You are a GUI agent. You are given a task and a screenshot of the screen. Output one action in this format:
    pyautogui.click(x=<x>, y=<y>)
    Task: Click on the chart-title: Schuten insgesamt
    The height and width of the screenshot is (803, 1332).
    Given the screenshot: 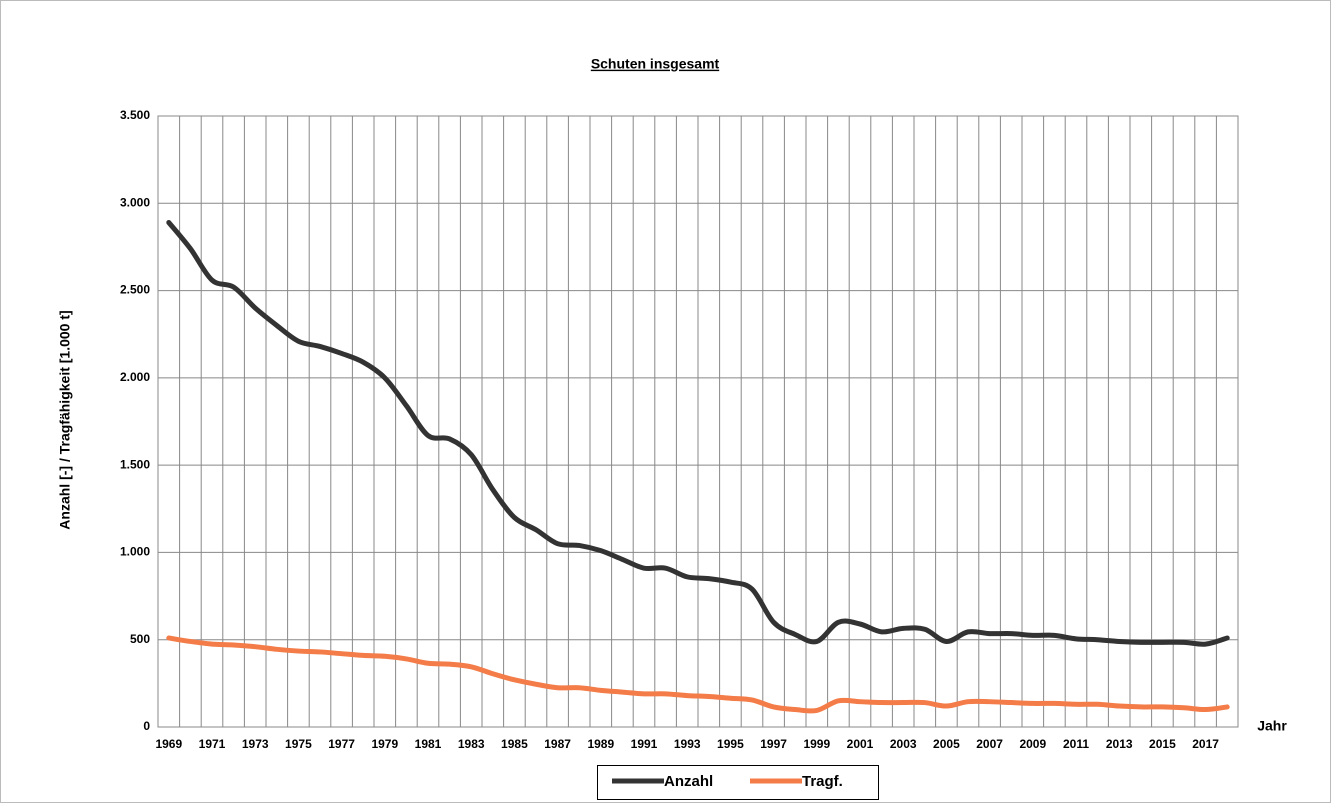 What is the action you would take?
    pyautogui.click(x=655, y=64)
    